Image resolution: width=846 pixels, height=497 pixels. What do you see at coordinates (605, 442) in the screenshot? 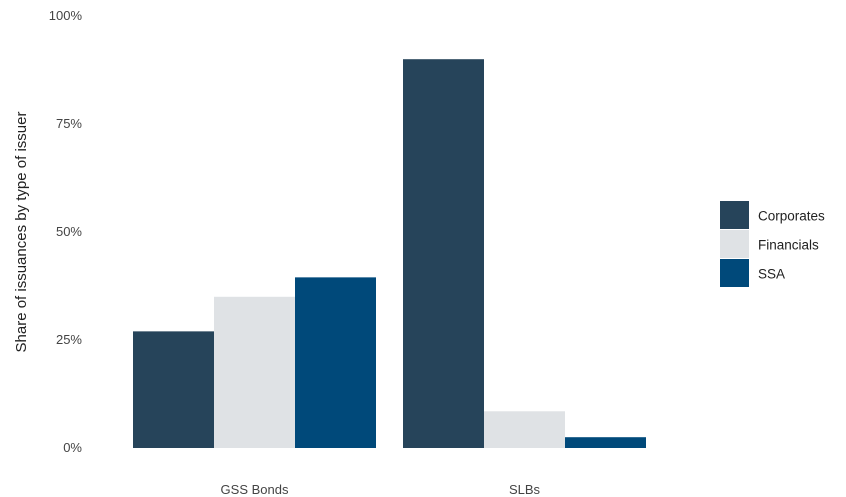
I see `bar-ssa-slbs` at bounding box center [605, 442].